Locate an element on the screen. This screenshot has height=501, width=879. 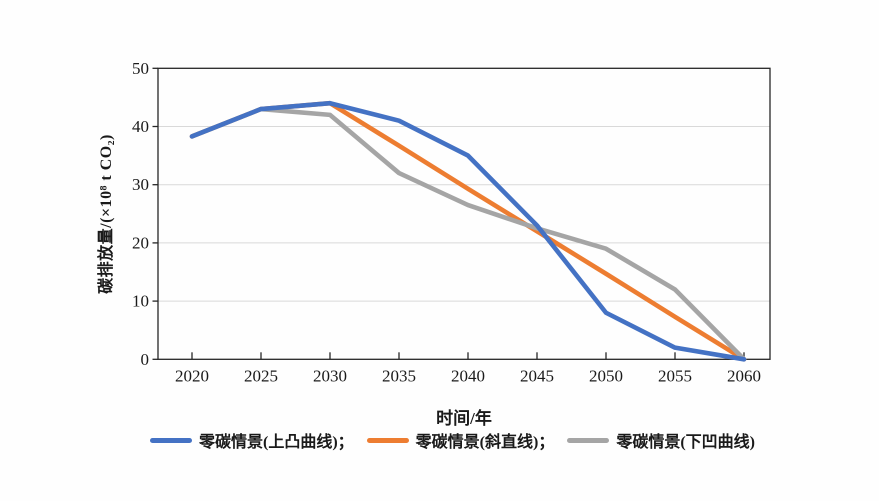
x-tick-label: 2060 is located at coordinates (744, 375).